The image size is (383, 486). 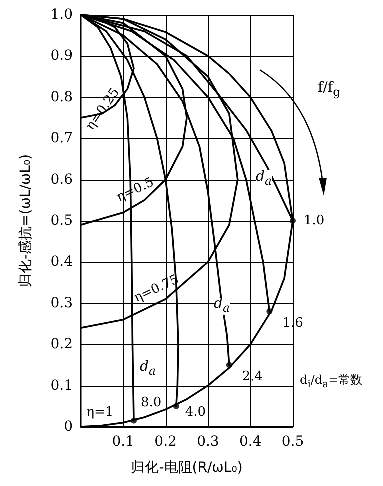 I want to click on y-tick-label: 0.5, so click(x=61, y=221).